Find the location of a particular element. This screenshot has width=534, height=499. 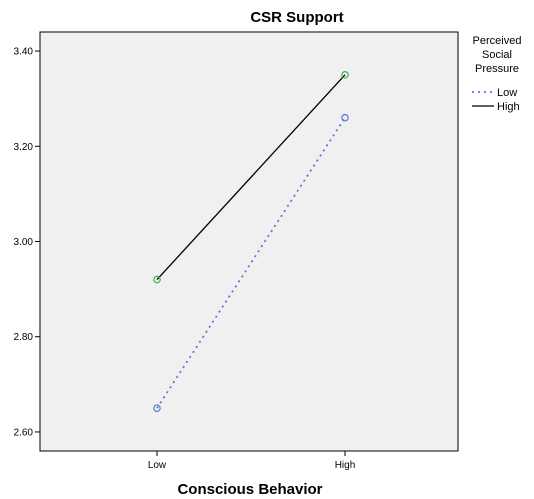

legend-title-line-3: Pressure is located at coordinates (497, 69).